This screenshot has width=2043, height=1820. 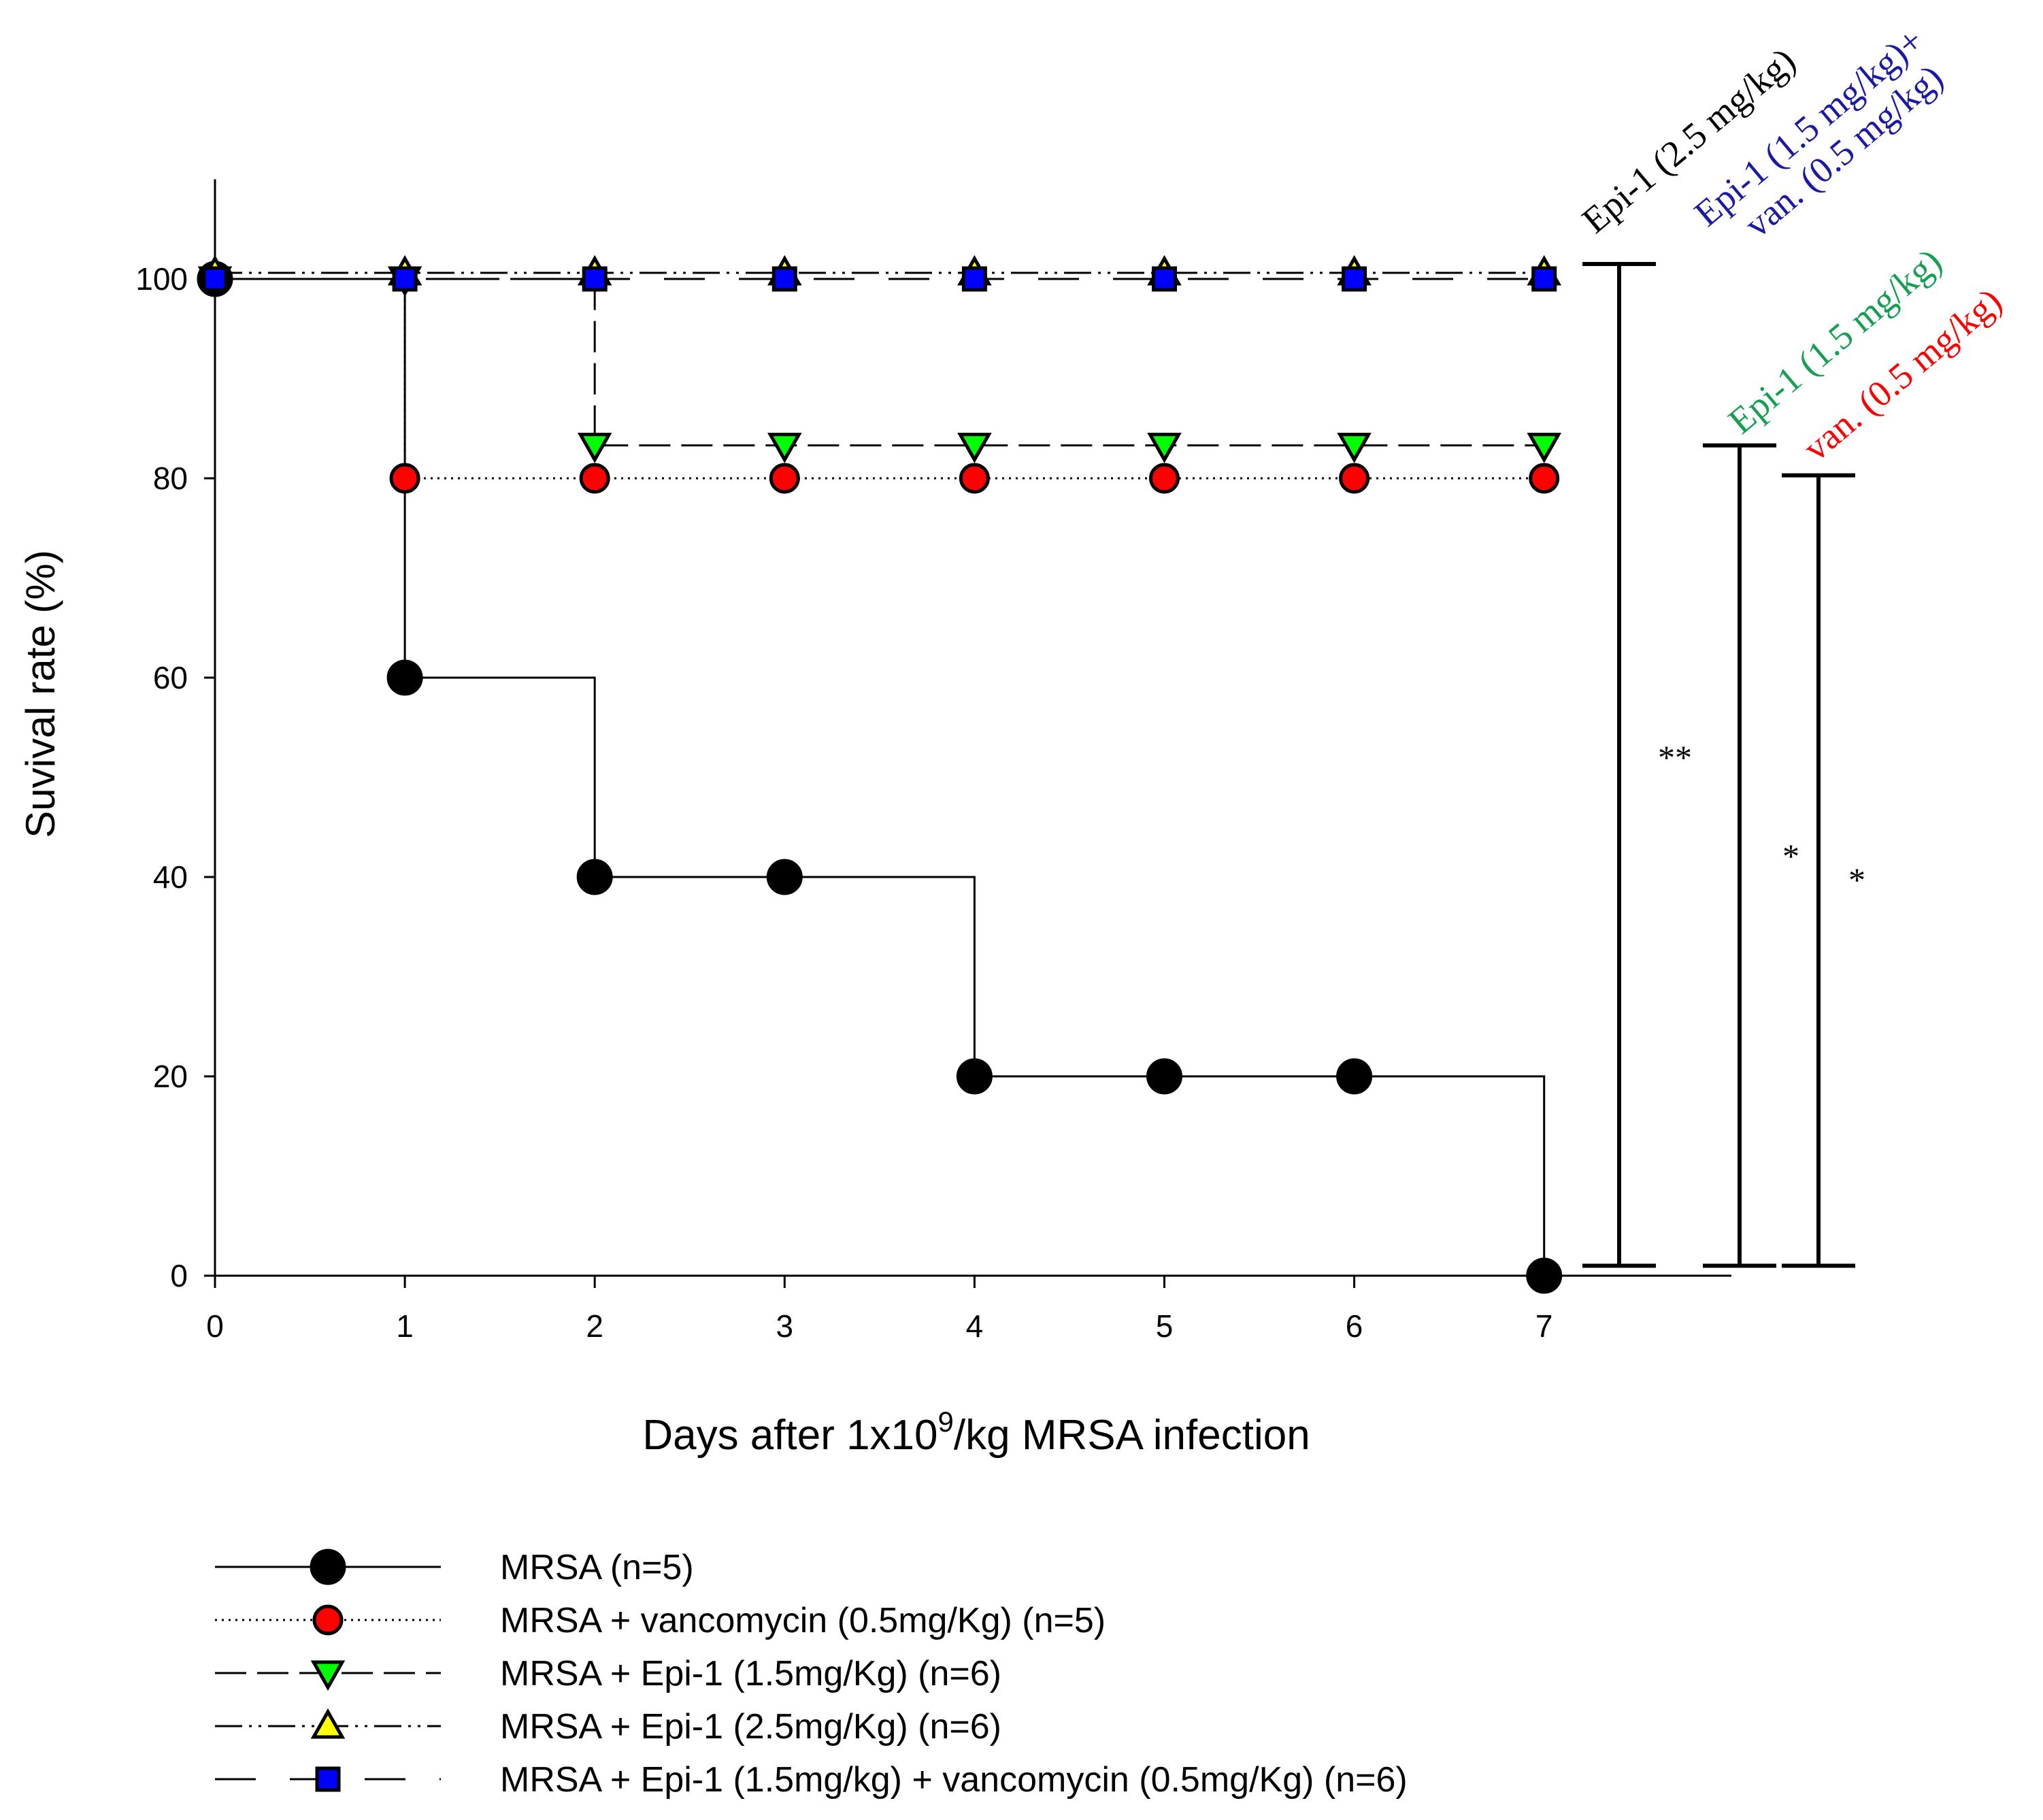 What do you see at coordinates (215, 1326) in the screenshot?
I see `x-tick-label: 0` at bounding box center [215, 1326].